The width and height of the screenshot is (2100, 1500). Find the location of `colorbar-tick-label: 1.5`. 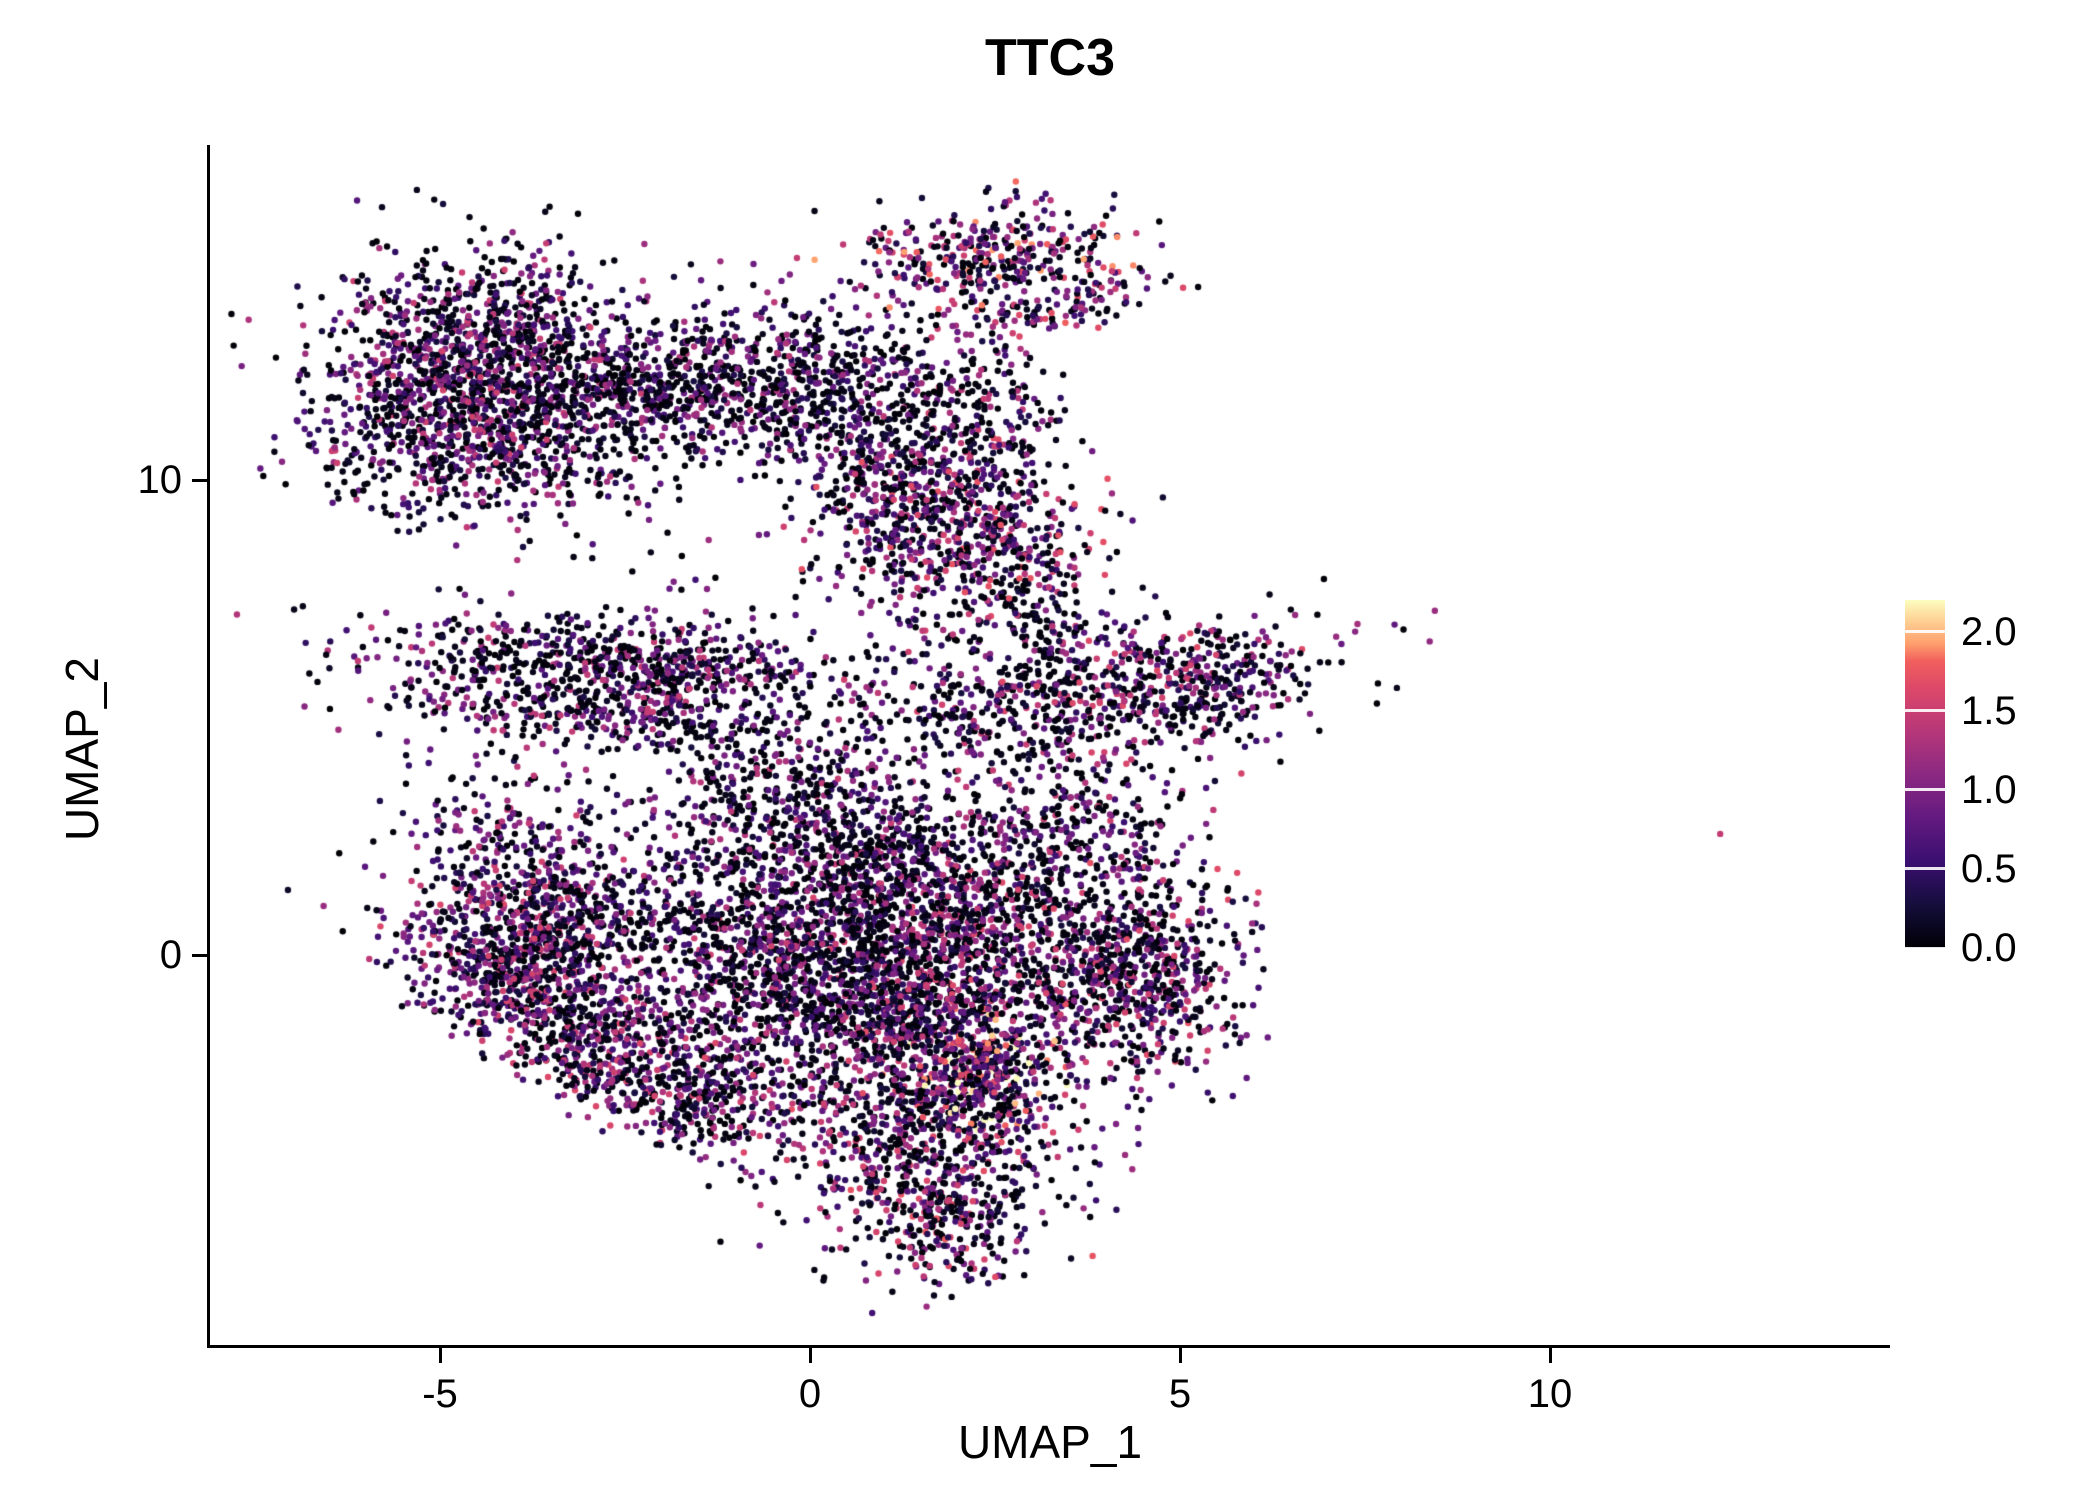

colorbar-tick-label: 1.5 is located at coordinates (1989, 710).